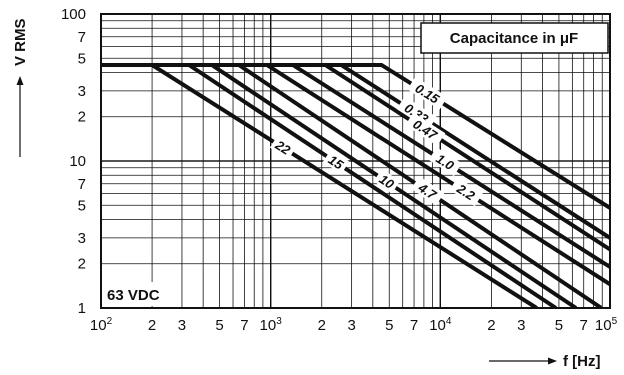 The image size is (624, 375). I want to click on x-tick-label: 104, so click(440, 325).